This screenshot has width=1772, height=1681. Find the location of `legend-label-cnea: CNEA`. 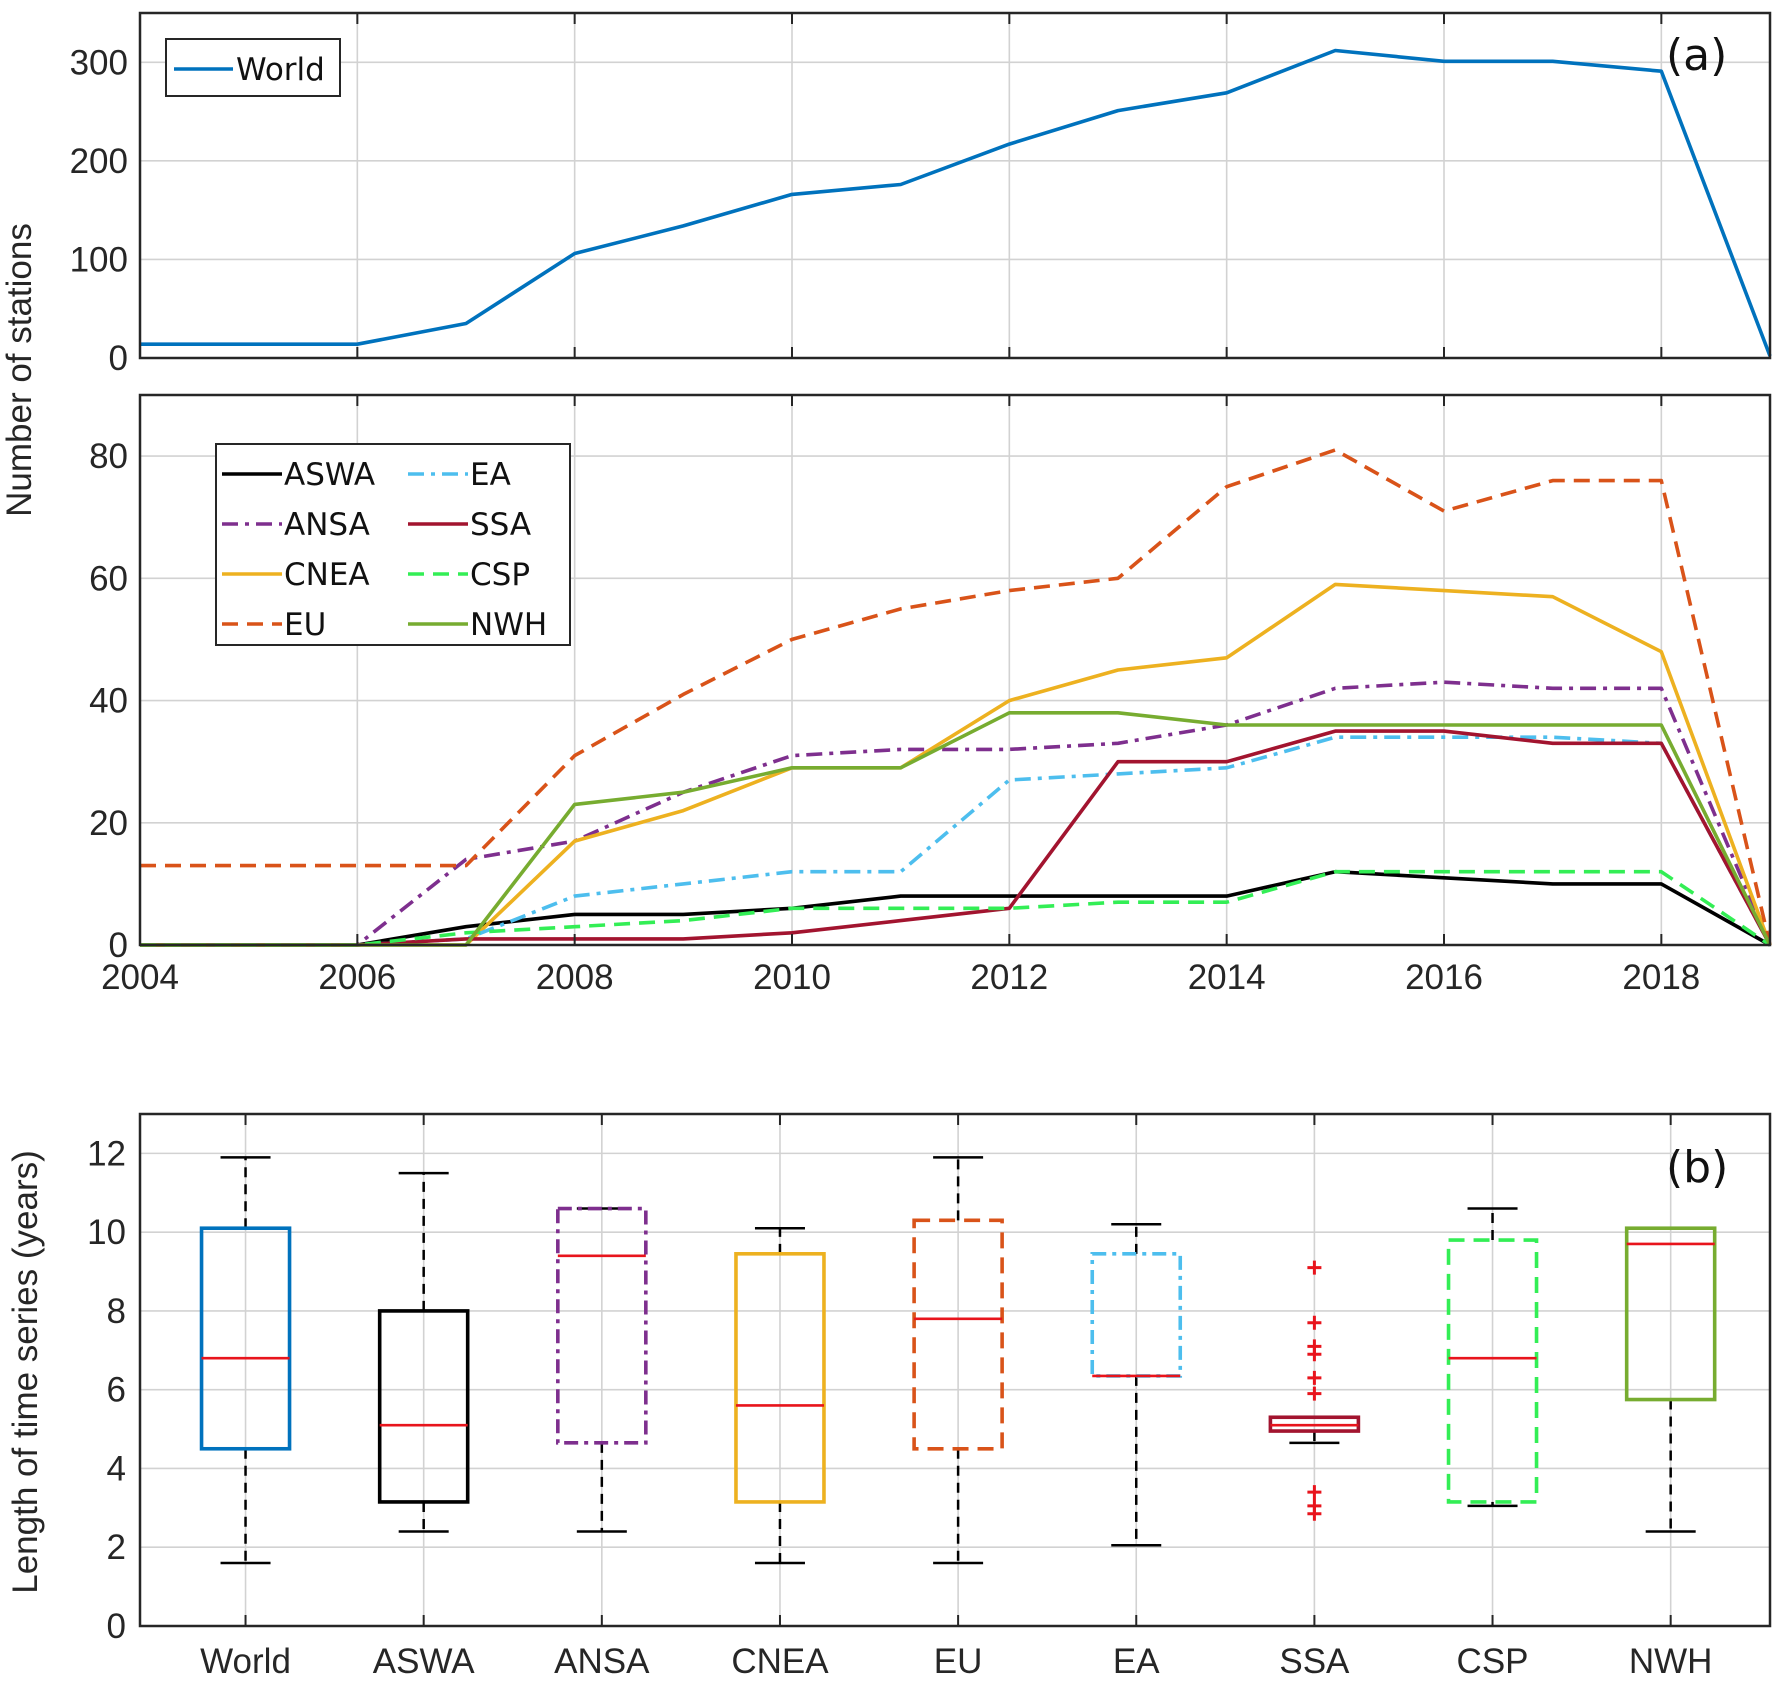

legend-label-cnea: CNEA is located at coordinates (327, 575).